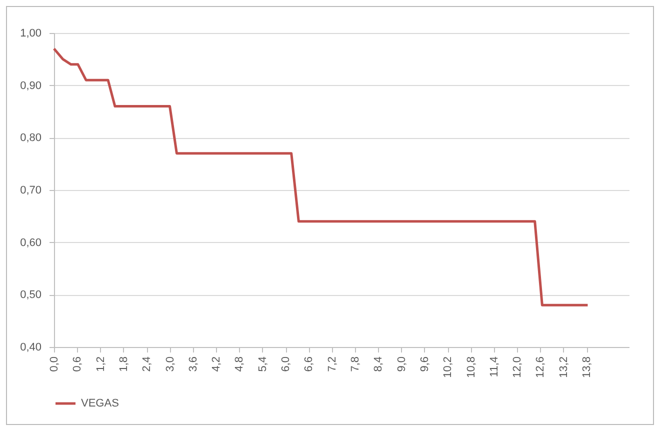 The image size is (662, 433). Describe the element at coordinates (402, 364) in the screenshot. I see `x-tick-label: 9,0` at that location.